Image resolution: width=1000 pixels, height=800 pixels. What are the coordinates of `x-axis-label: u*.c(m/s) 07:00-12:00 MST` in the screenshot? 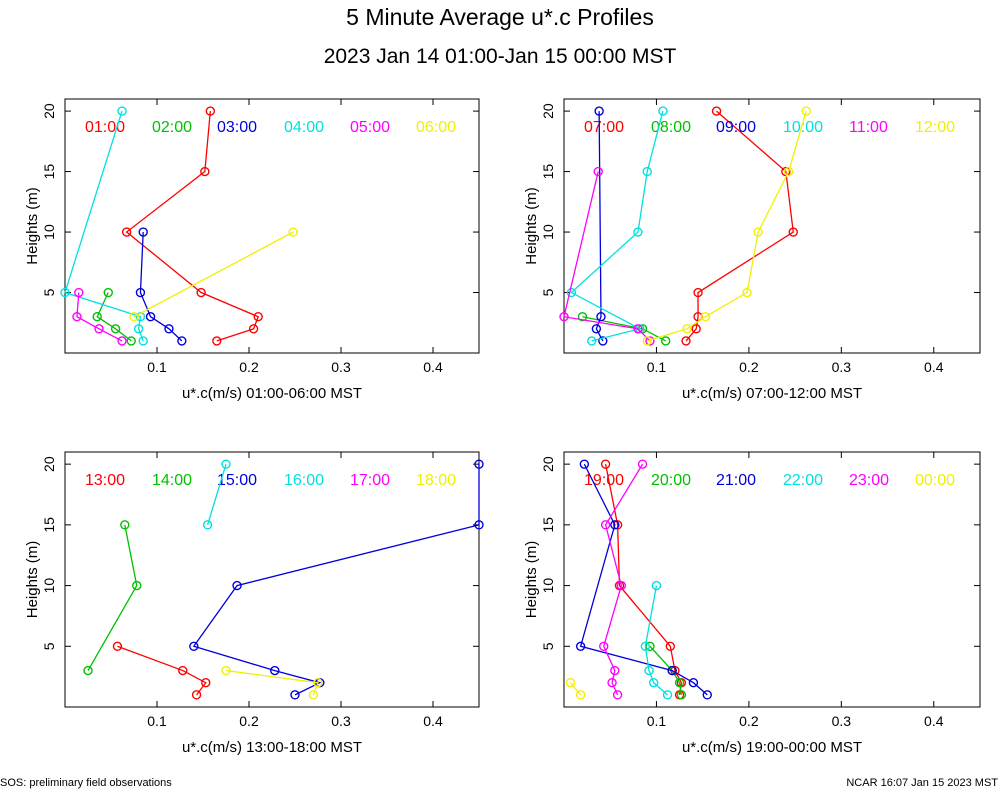 It's located at (772, 393).